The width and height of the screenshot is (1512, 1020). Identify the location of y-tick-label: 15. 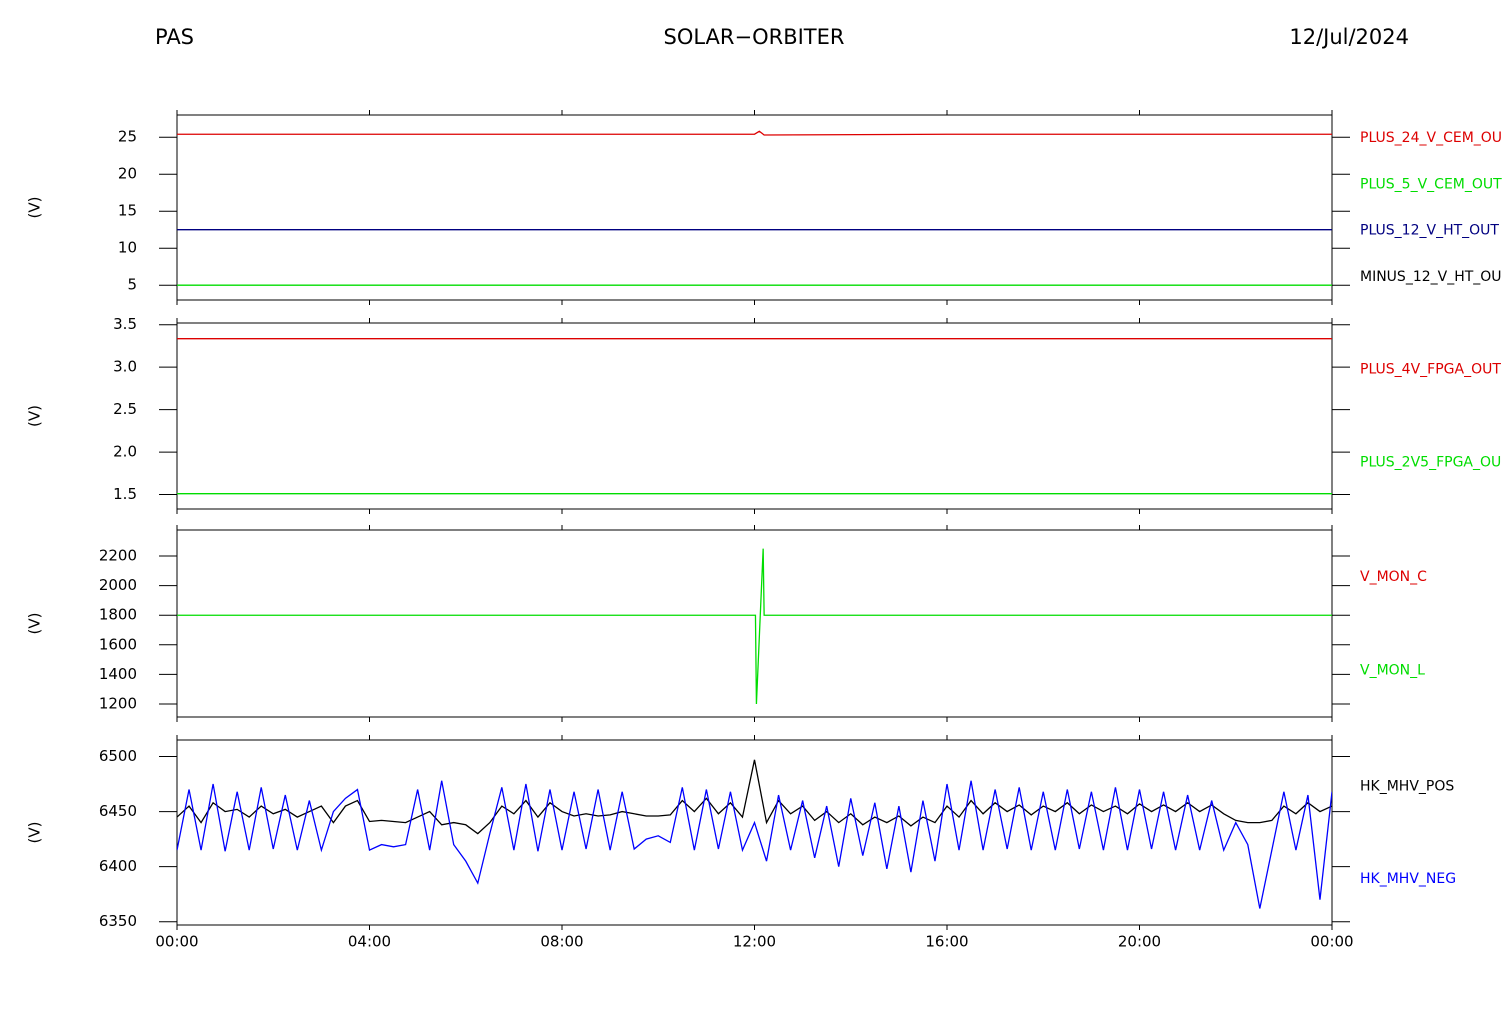
(127, 211).